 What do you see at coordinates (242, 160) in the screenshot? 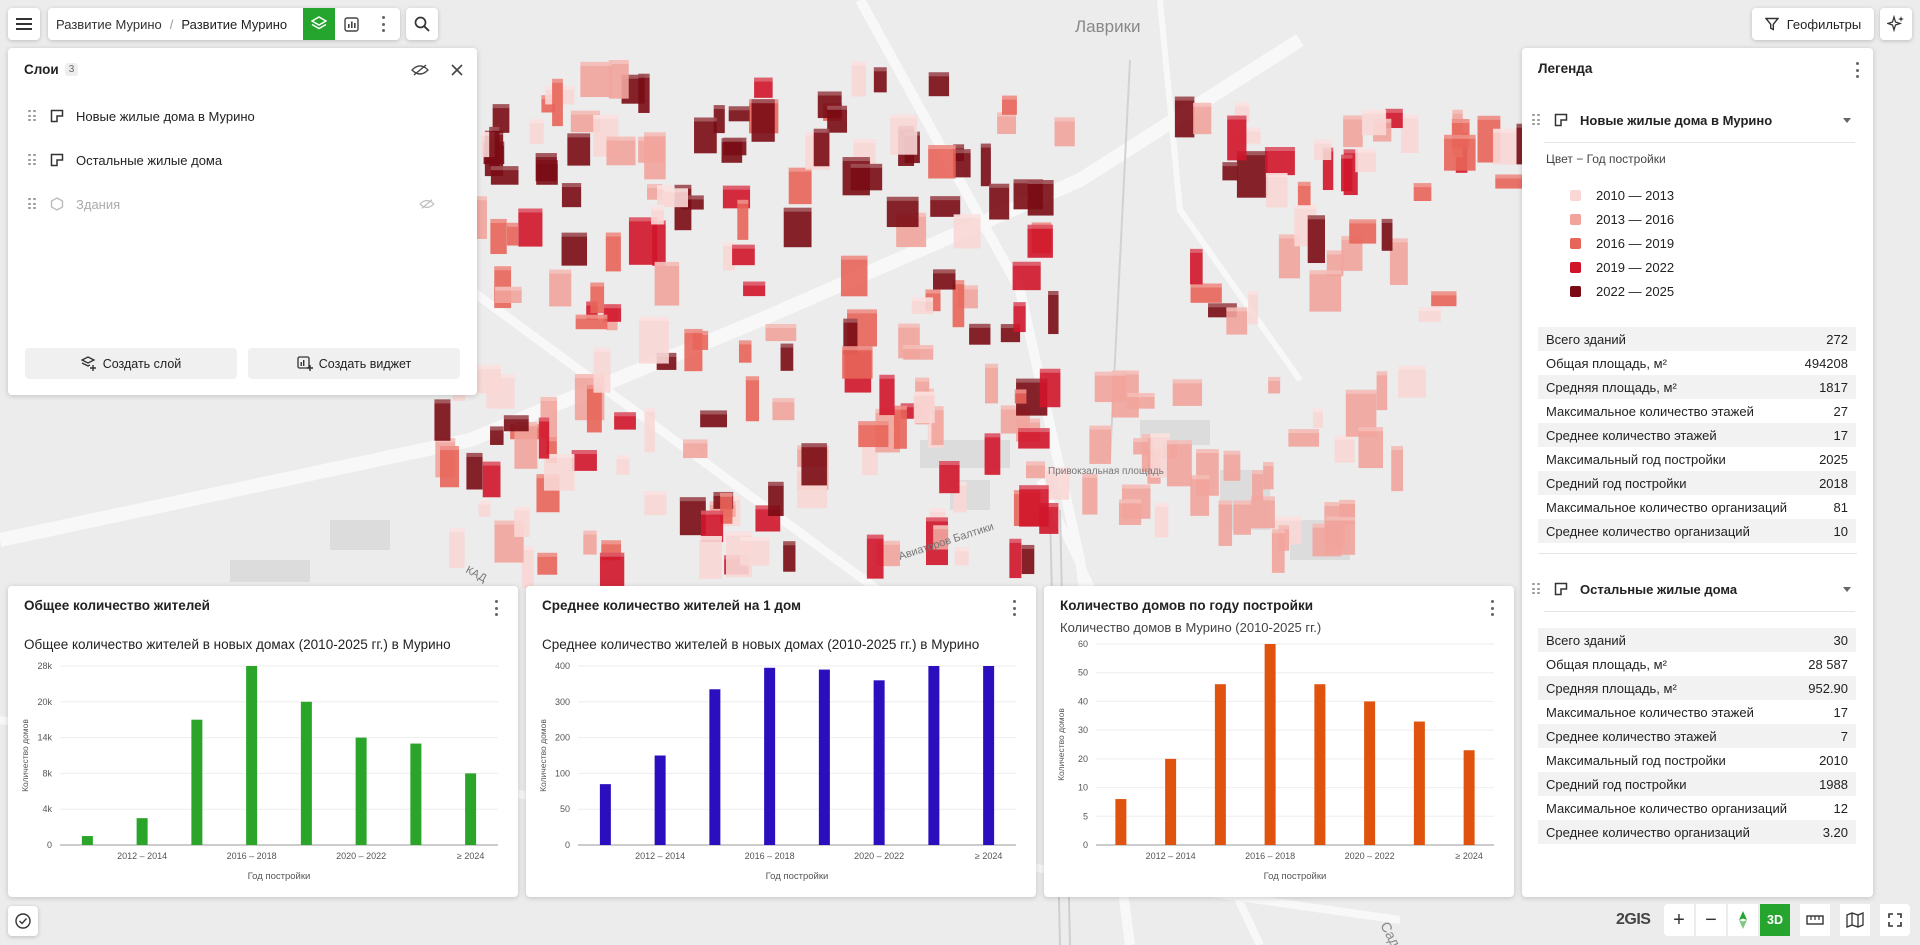
I see `layer-row-other-houses: Остальные жилые дома` at bounding box center [242, 160].